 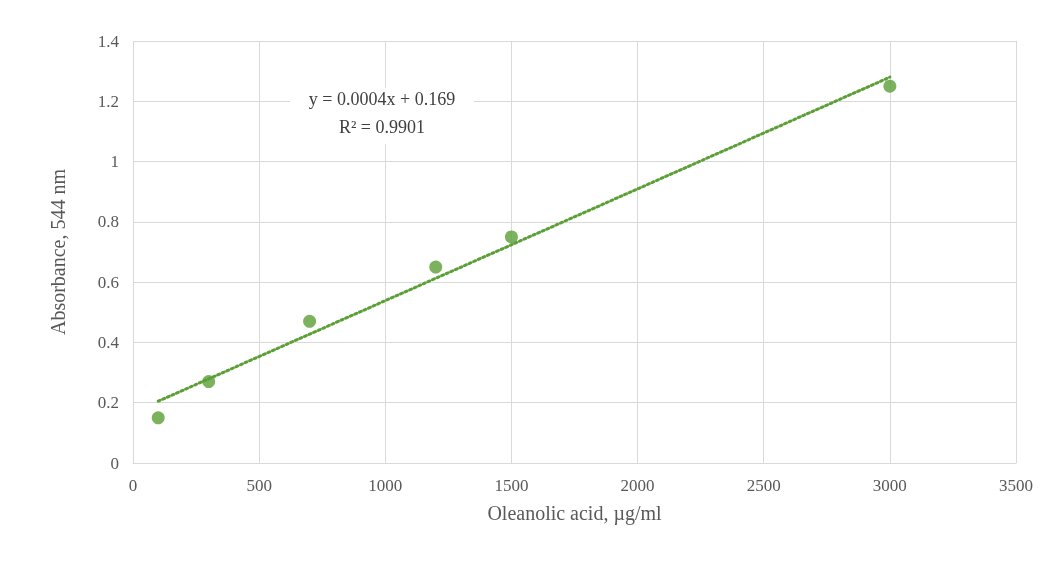 What do you see at coordinates (108, 41) in the screenshot?
I see `y-tick-label: 1.4` at bounding box center [108, 41].